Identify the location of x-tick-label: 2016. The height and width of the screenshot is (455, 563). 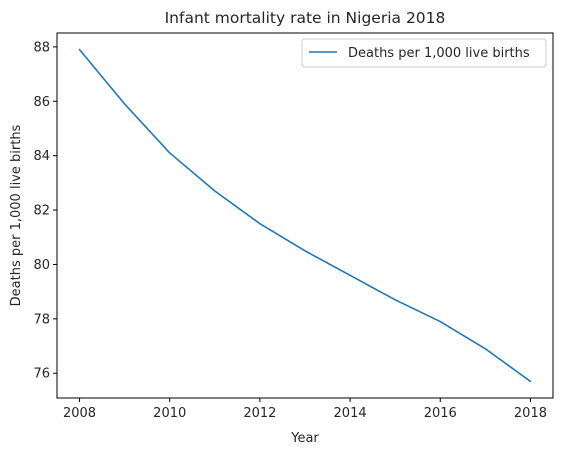
(440, 413).